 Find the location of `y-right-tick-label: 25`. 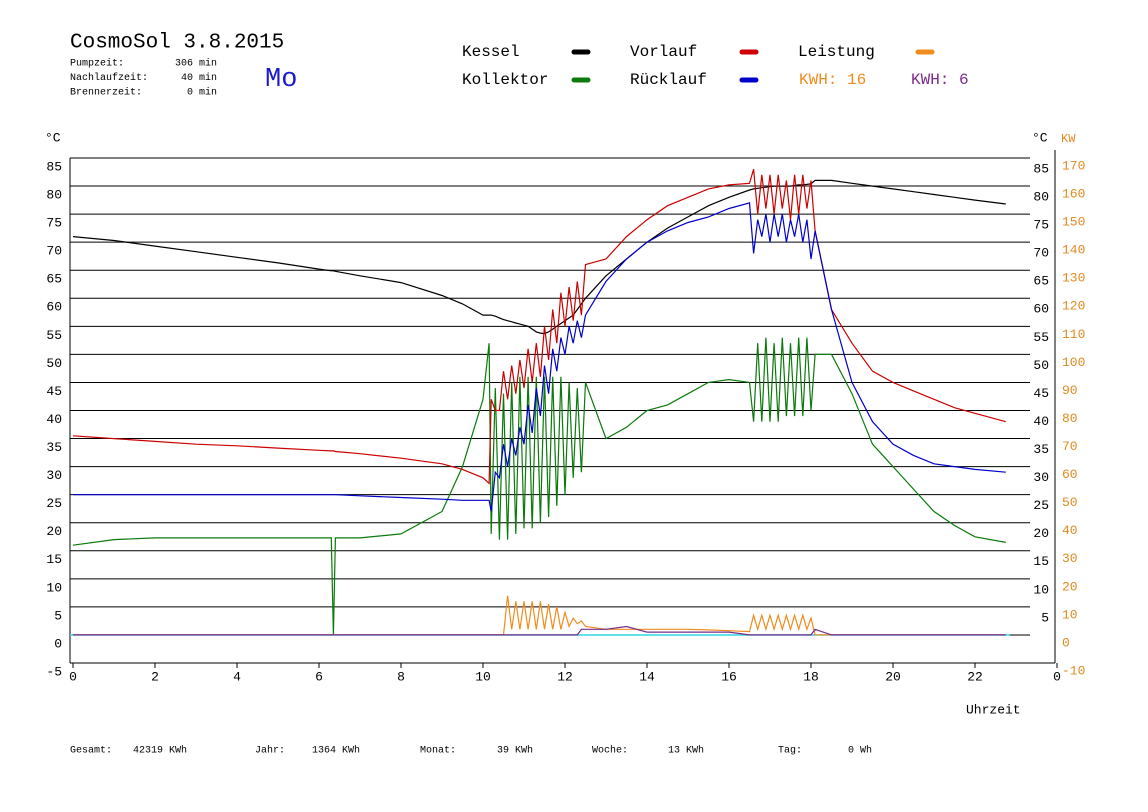

y-right-tick-label: 25 is located at coordinates (1041, 505).